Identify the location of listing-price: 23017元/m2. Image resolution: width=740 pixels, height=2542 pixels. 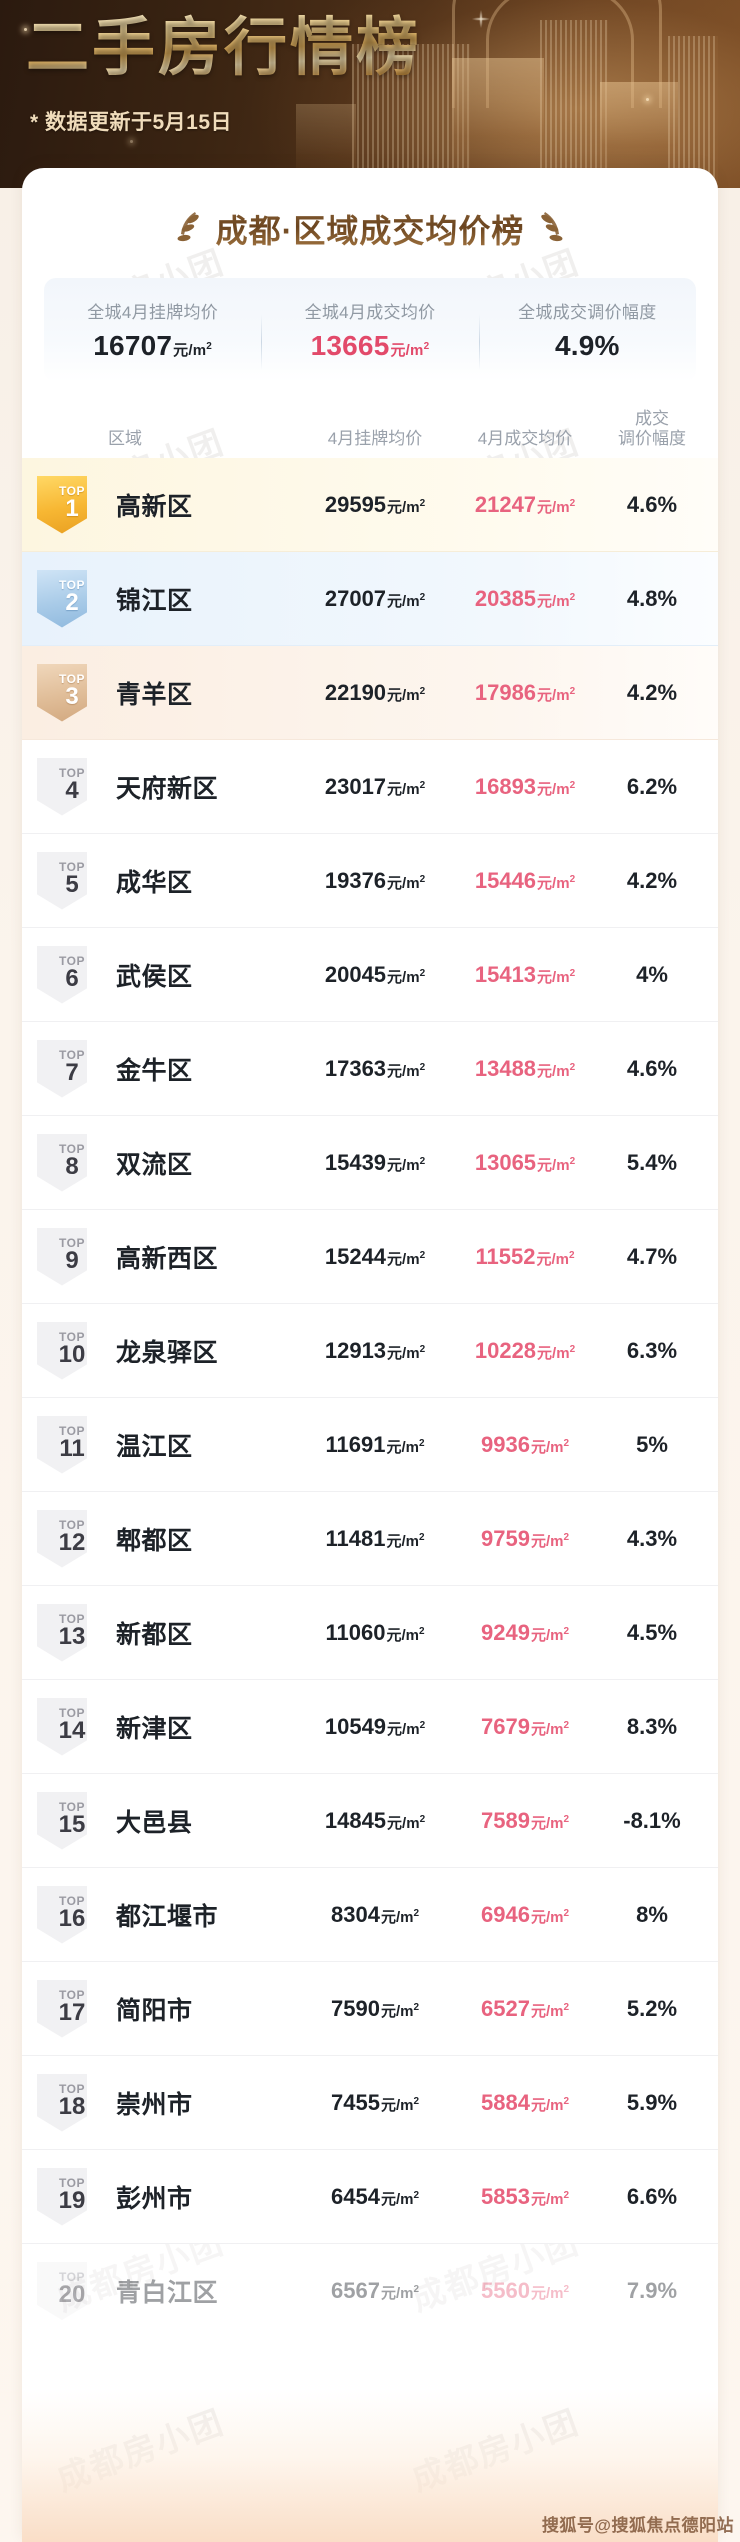
(375, 786).